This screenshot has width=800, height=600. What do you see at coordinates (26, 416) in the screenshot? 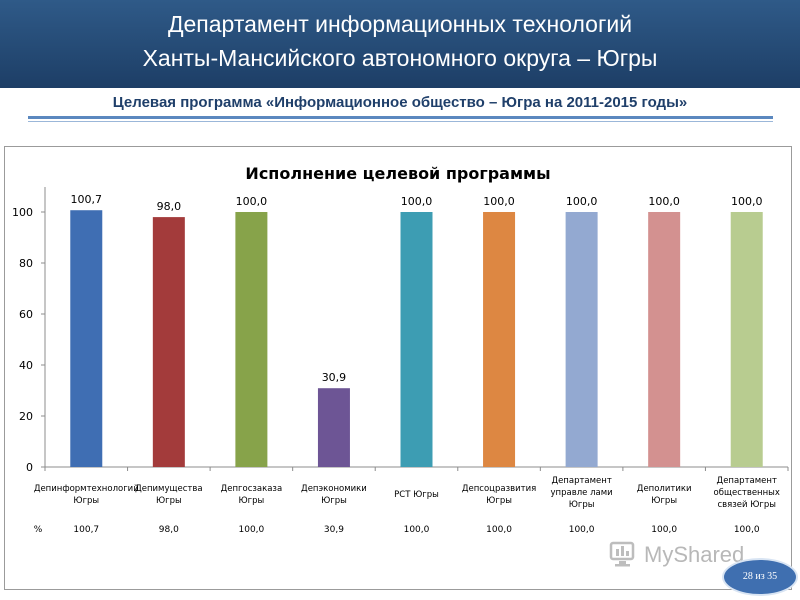
I see `y-tick-label: 20` at bounding box center [26, 416].